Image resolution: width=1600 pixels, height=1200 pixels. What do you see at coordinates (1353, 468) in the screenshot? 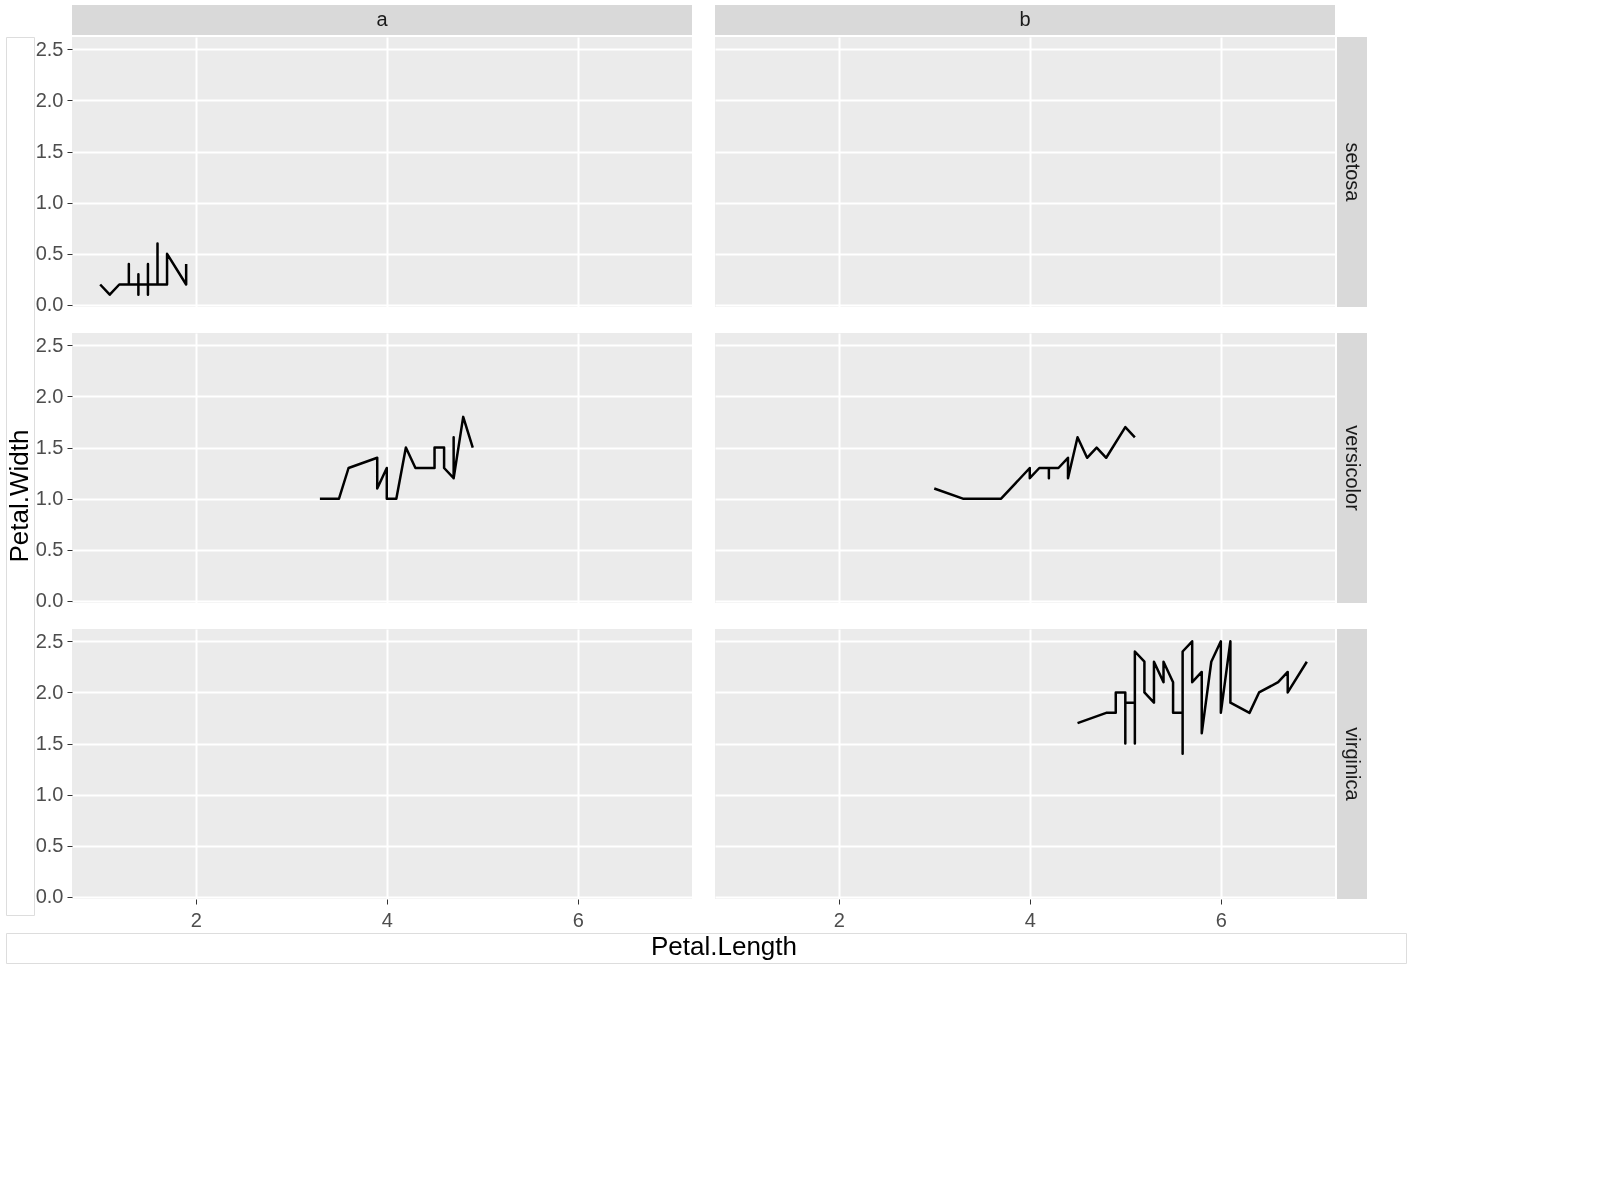
I see `y2-axis-title: versicolor` at bounding box center [1353, 468].